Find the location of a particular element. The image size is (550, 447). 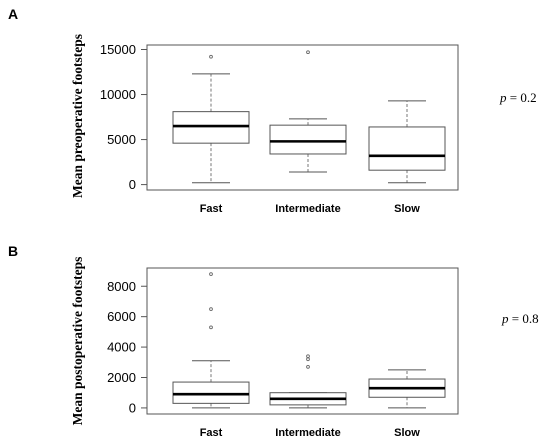

y-tick-label-a-2: 10000 is located at coordinates (118, 94).